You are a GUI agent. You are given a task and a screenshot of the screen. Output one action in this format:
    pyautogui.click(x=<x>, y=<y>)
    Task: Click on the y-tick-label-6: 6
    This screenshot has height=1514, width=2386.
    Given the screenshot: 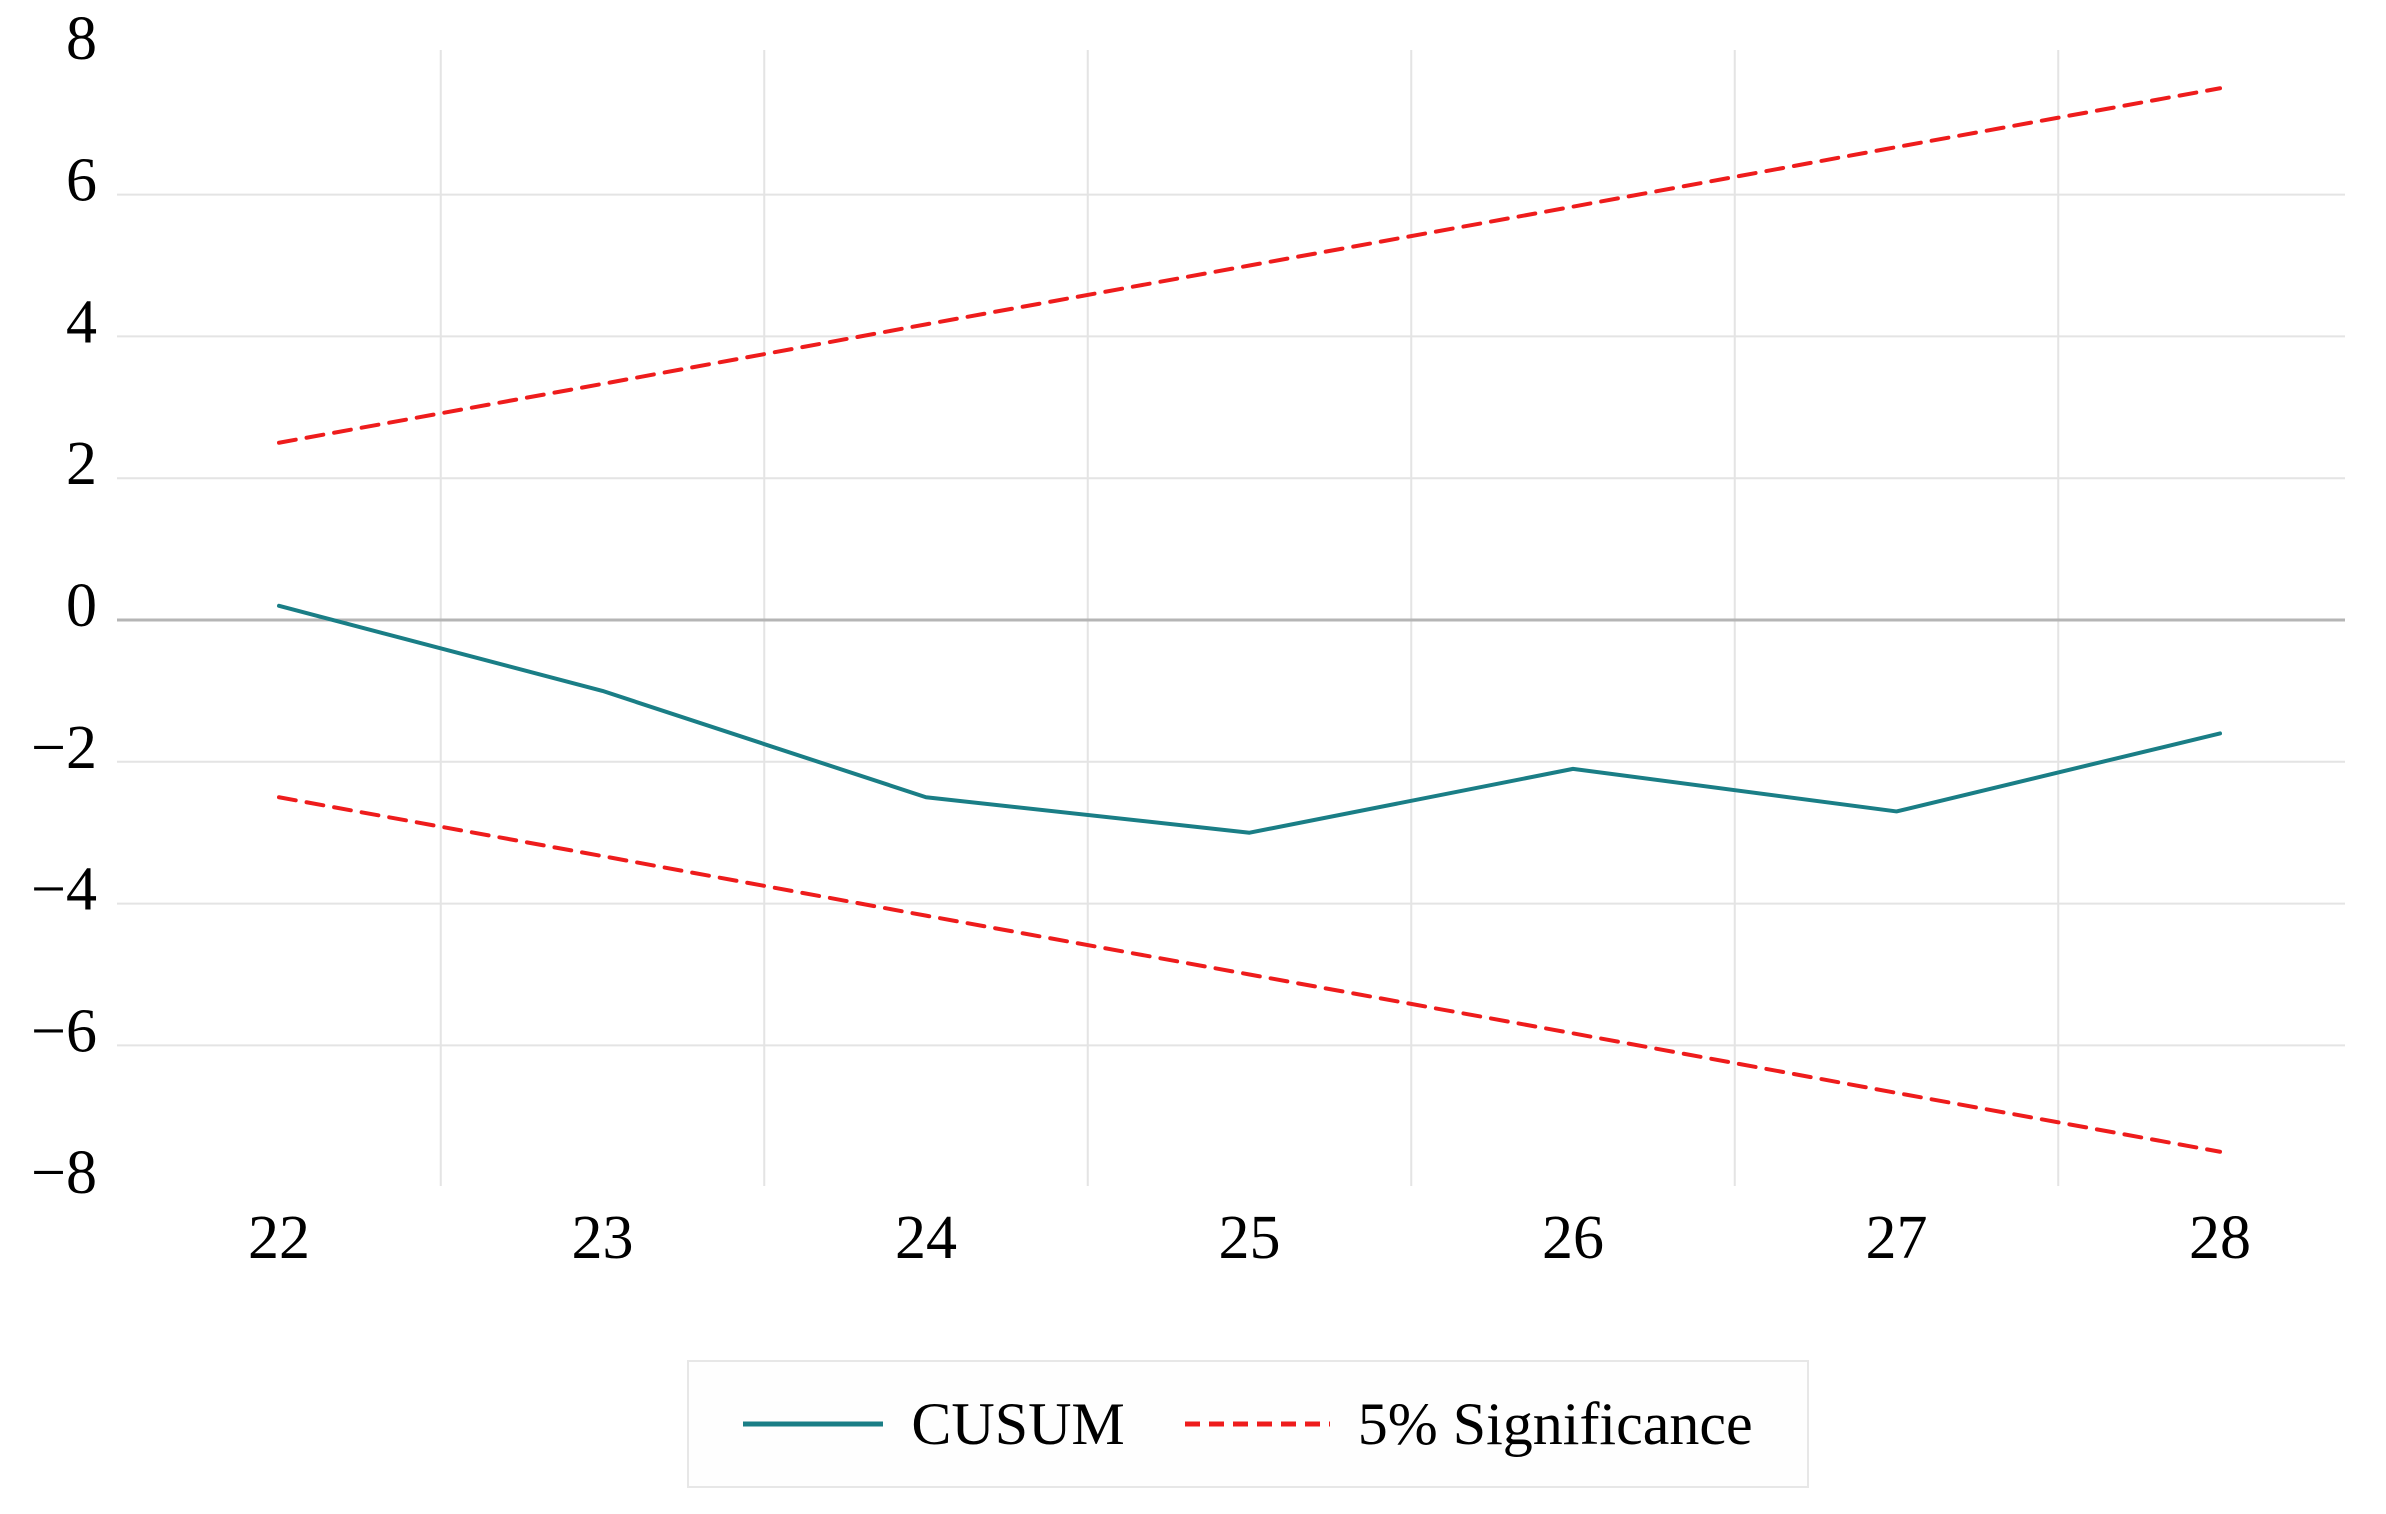 What is the action you would take?
    pyautogui.click(x=81, y=181)
    